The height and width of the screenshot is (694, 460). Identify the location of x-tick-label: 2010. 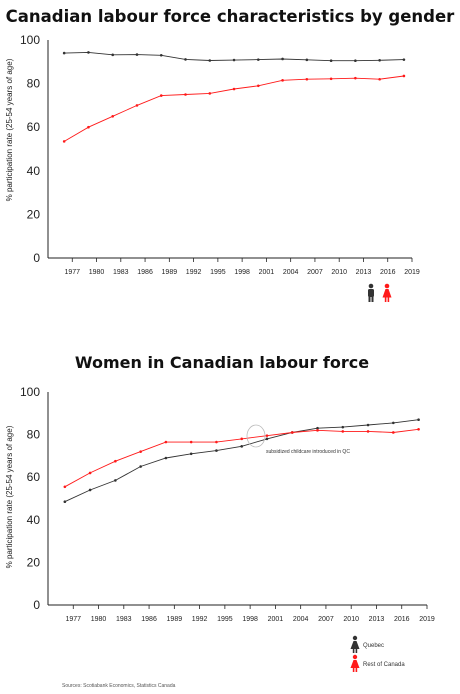
(339, 272).